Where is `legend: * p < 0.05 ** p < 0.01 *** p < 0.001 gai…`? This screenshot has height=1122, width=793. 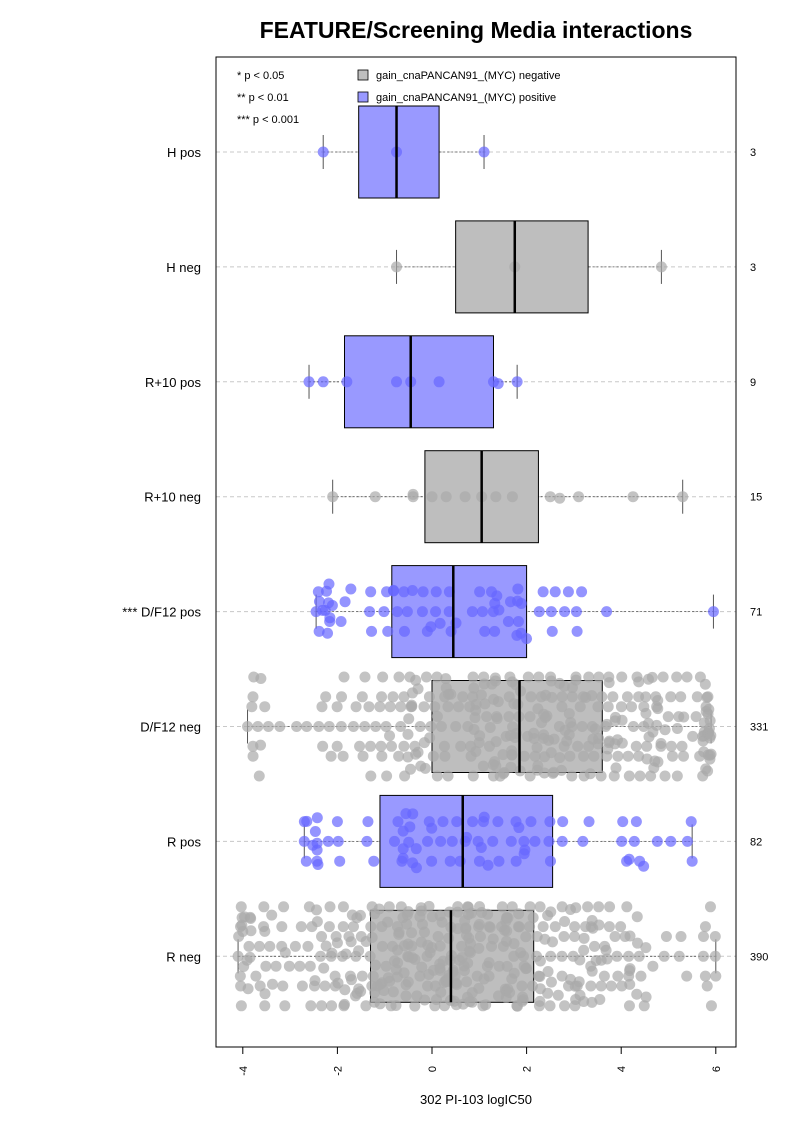 legend: * p < 0.05 ** p < 0.01 *** p < 0.001 gai… is located at coordinates (398, 97).